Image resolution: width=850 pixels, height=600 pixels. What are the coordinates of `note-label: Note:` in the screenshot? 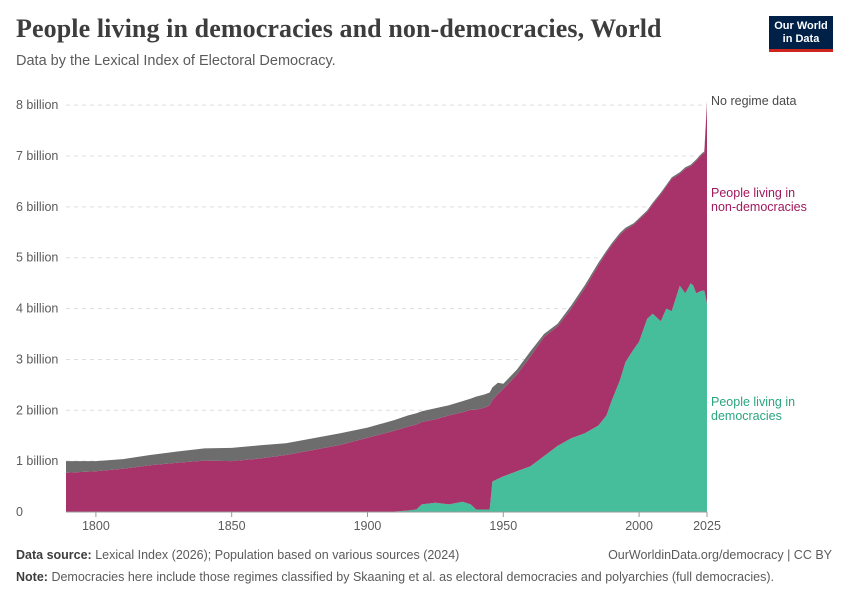 It's located at (32, 577).